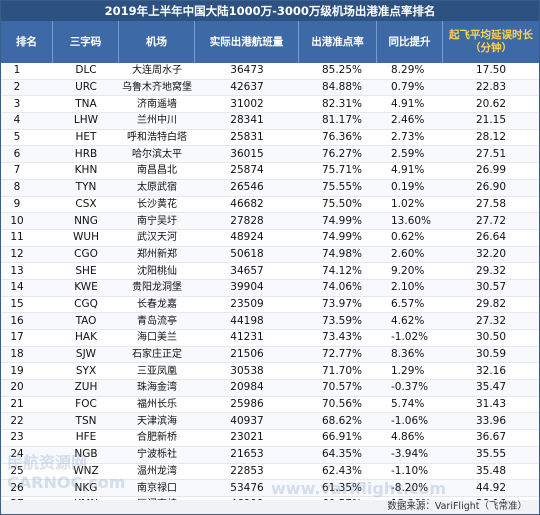  I want to click on airport-cell: 乌鲁木齐地窝堡, so click(157, 88).